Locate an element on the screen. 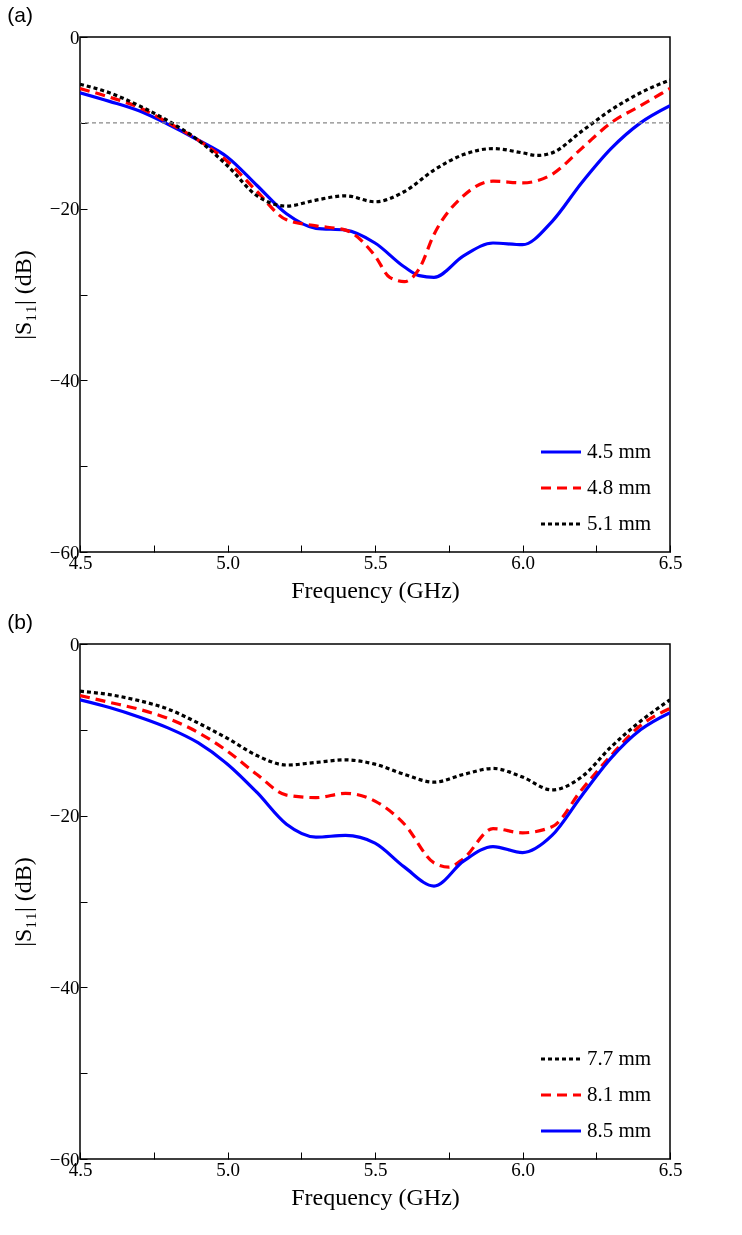  chart-title: (a) is located at coordinates (20, 14).